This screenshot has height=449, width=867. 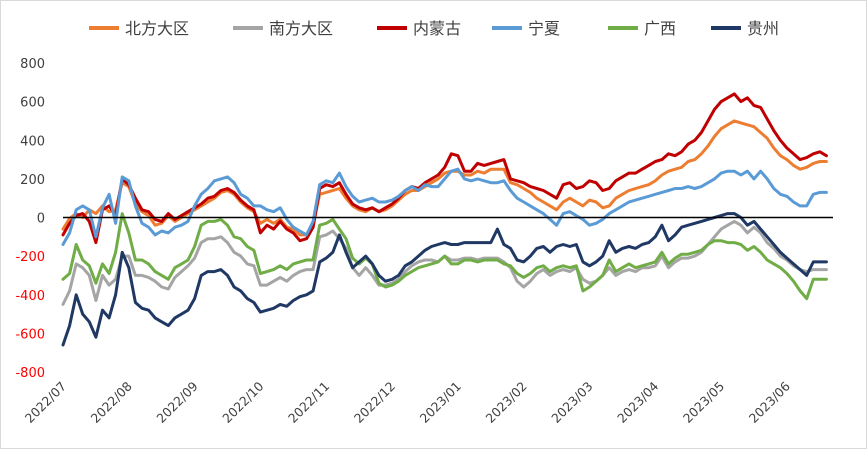 I want to click on x-tick-label: 2023/05, so click(x=703, y=402).